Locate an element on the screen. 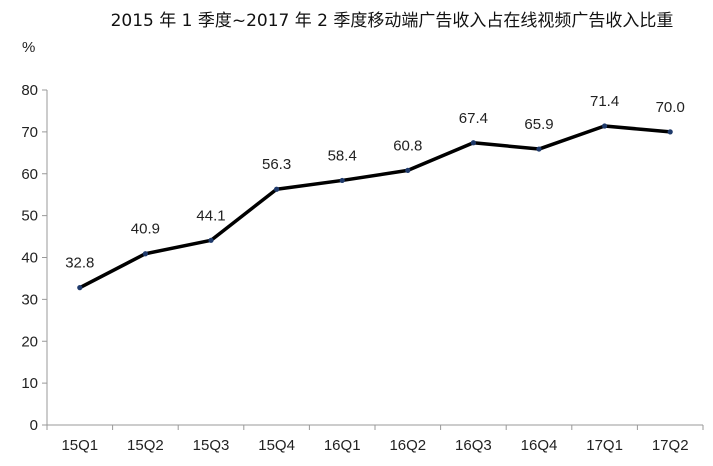 The height and width of the screenshot is (466, 713). x-tick-label: 17Q1 is located at coordinates (604, 445).